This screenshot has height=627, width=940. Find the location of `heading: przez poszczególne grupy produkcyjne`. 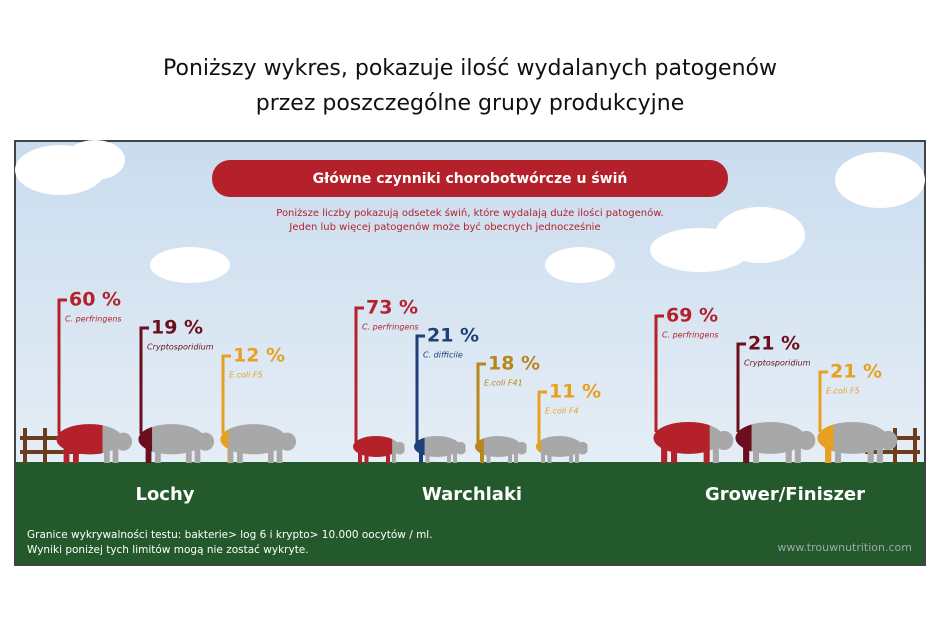

heading: przez poszczególne grupy produkcyjne is located at coordinates (470, 103).